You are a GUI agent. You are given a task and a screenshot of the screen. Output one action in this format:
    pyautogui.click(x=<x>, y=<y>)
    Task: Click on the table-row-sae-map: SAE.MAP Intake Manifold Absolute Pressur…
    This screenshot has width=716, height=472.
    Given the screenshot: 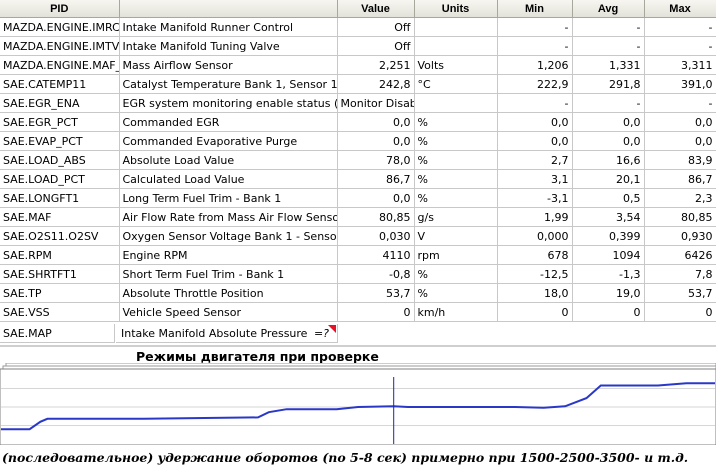 What is the action you would take?
    pyautogui.click(x=170, y=334)
    